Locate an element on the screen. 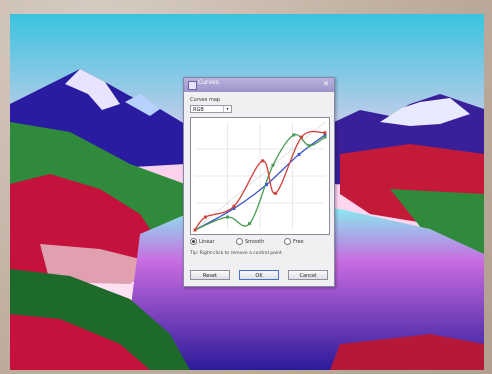 Image resolution: width=492 pixels, height=374 pixels. cancel-button: Cancel is located at coordinates (308, 275).